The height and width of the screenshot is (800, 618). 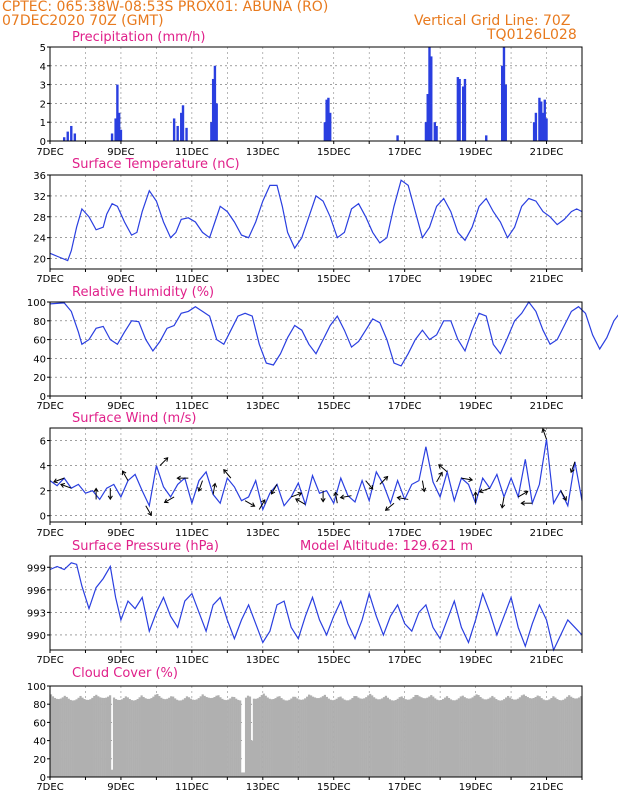 What do you see at coordinates (316, 222) in the screenshot?
I see `panel-frame` at bounding box center [316, 222].